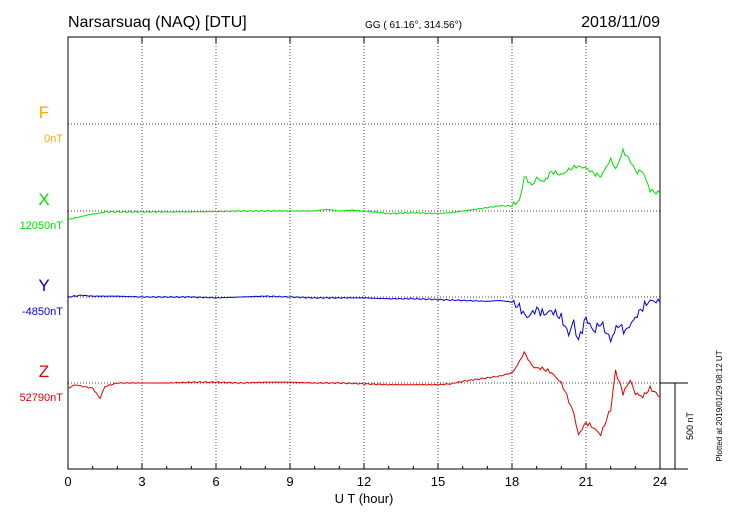  What do you see at coordinates (141, 481) in the screenshot?
I see `x-tick-label: 3` at bounding box center [141, 481].